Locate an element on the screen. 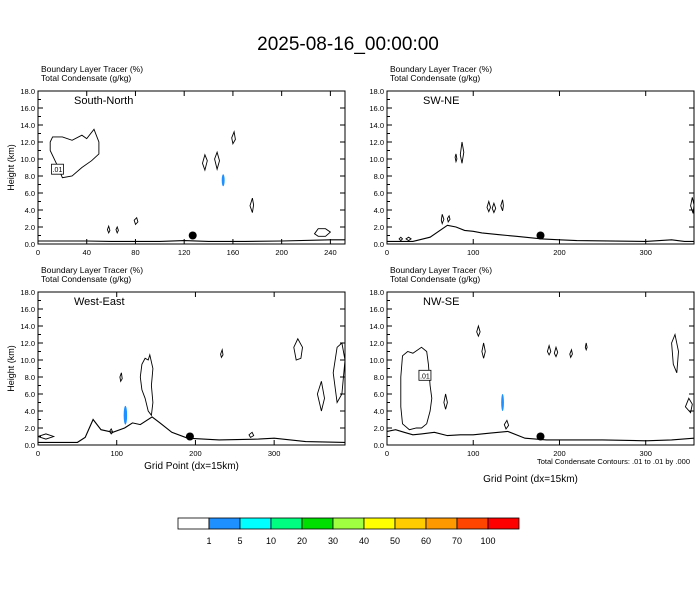  y-axis-label: Height (km) is located at coordinates (11, 167).